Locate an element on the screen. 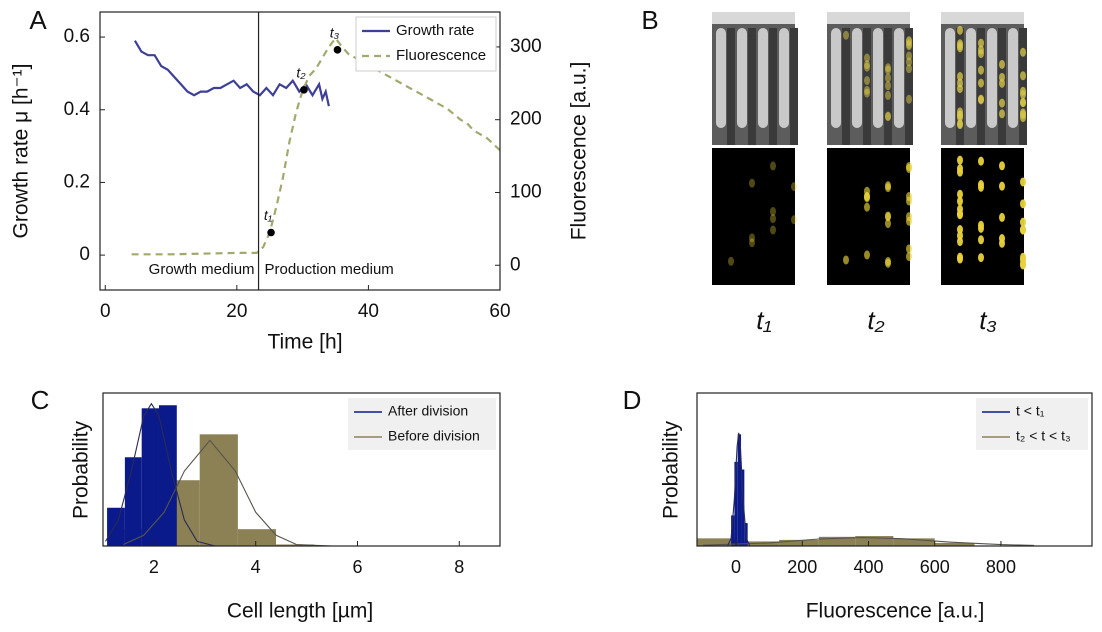  x-tick-label: 6 is located at coordinates (357, 567).